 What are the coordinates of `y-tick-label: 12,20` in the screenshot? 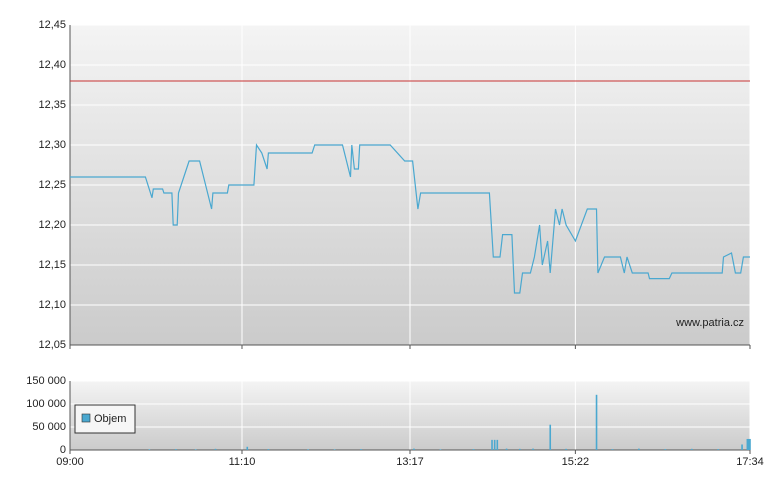 It's located at (52, 225).